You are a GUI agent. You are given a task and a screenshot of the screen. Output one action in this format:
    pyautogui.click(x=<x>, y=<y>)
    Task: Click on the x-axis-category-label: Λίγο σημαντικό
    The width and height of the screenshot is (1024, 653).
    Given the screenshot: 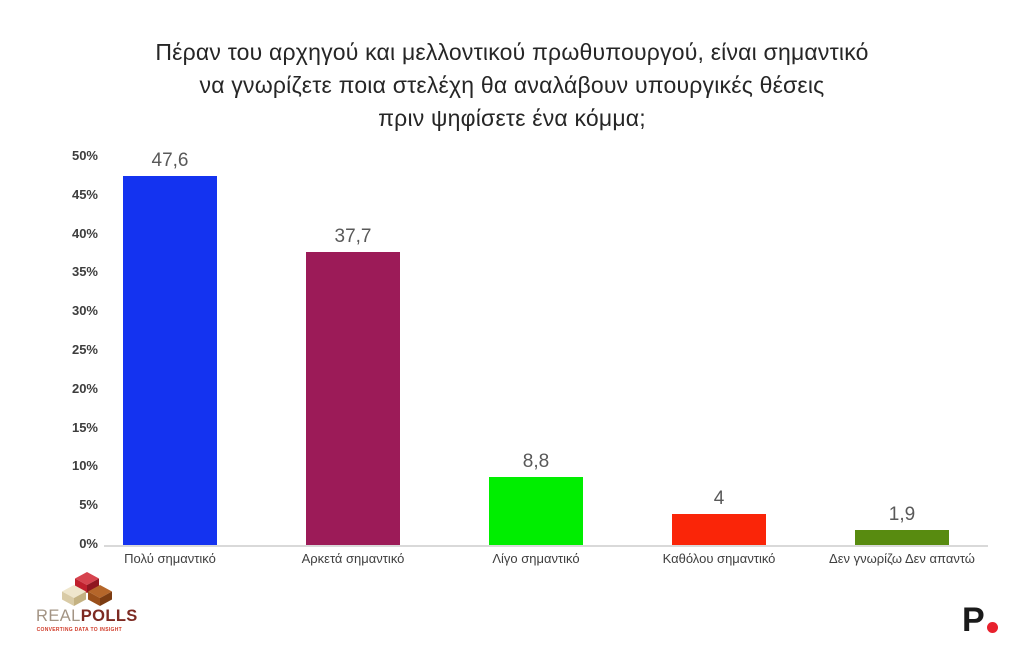 What is the action you would take?
    pyautogui.click(x=536, y=558)
    